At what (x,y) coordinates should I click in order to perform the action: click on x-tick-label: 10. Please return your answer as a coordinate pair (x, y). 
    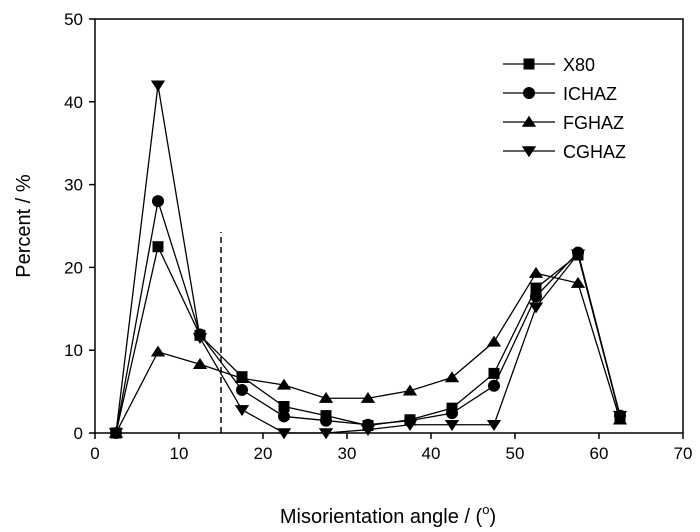
    Looking at the image, I should click on (179, 453).